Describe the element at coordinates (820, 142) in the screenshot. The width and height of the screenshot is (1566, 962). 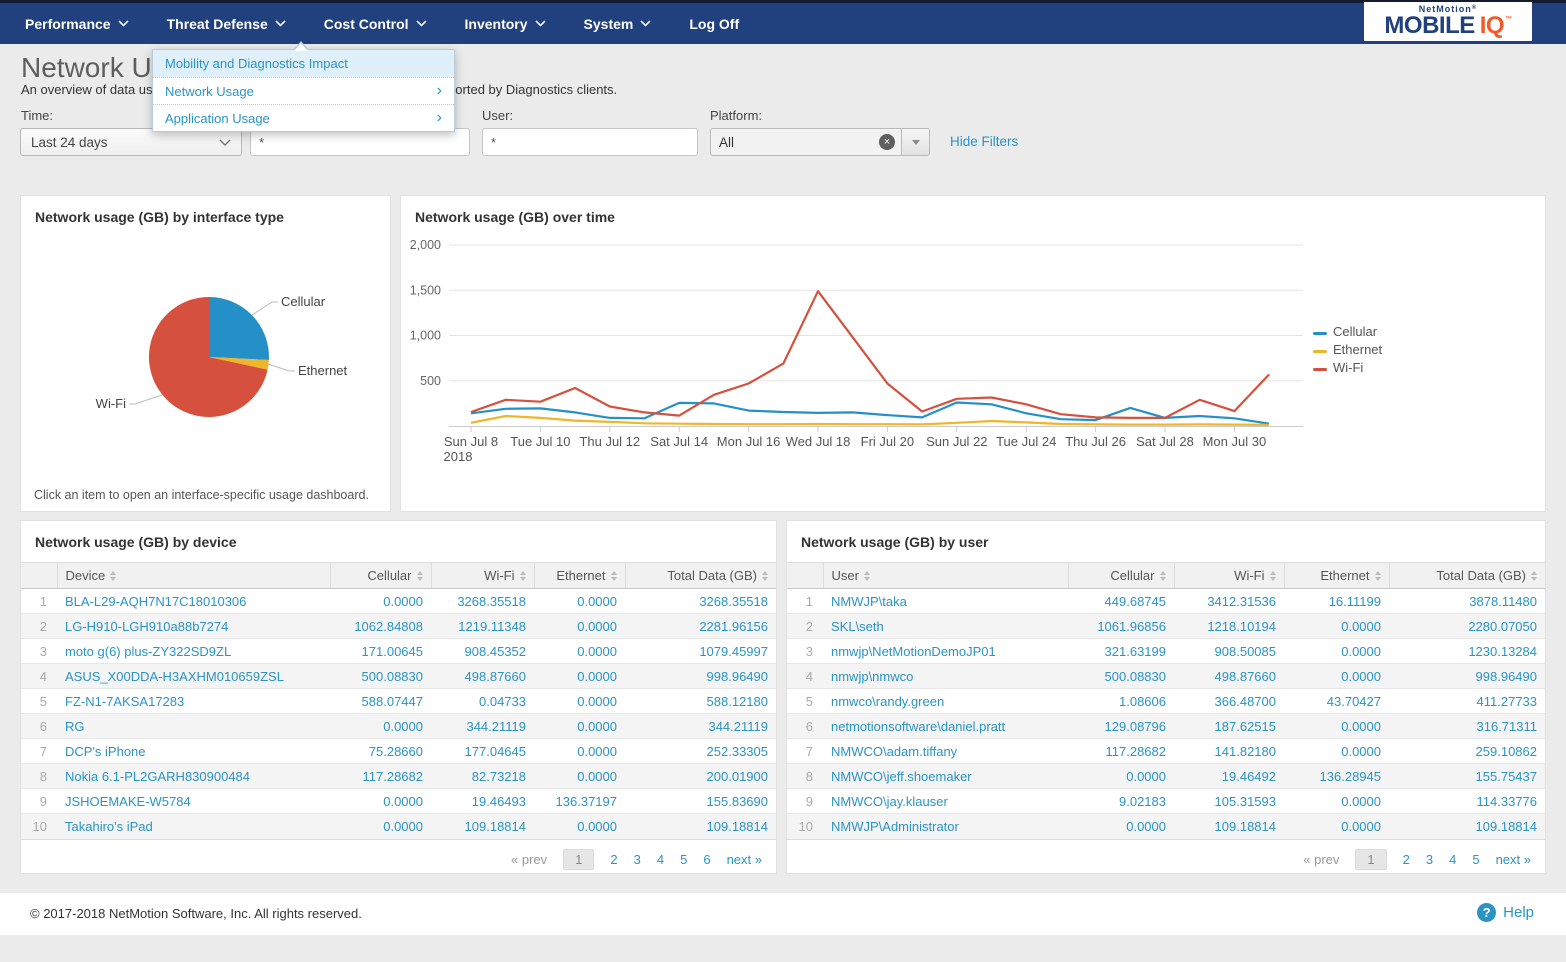
I see `platform-filter-select: All ×` at that location.